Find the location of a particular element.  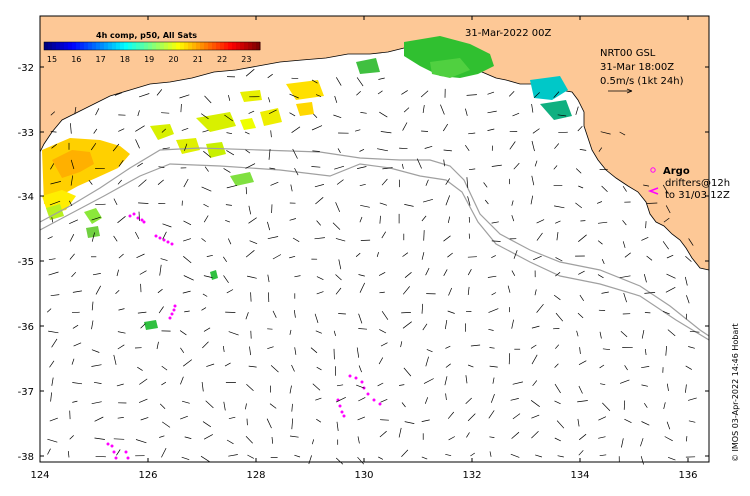

argo-marker-icon is located at coordinates (653, 170).